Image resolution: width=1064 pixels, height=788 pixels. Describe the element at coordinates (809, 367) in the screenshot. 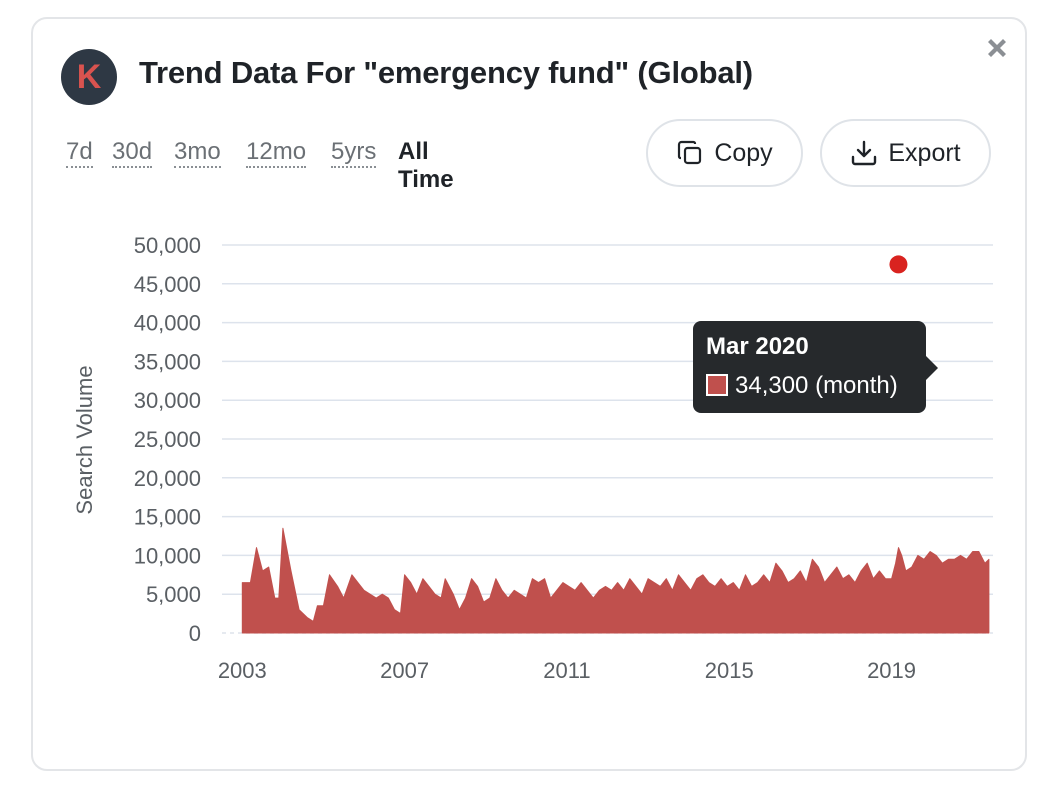

I see `chart-tooltip: Mar 2020 34,300 (month)` at that location.